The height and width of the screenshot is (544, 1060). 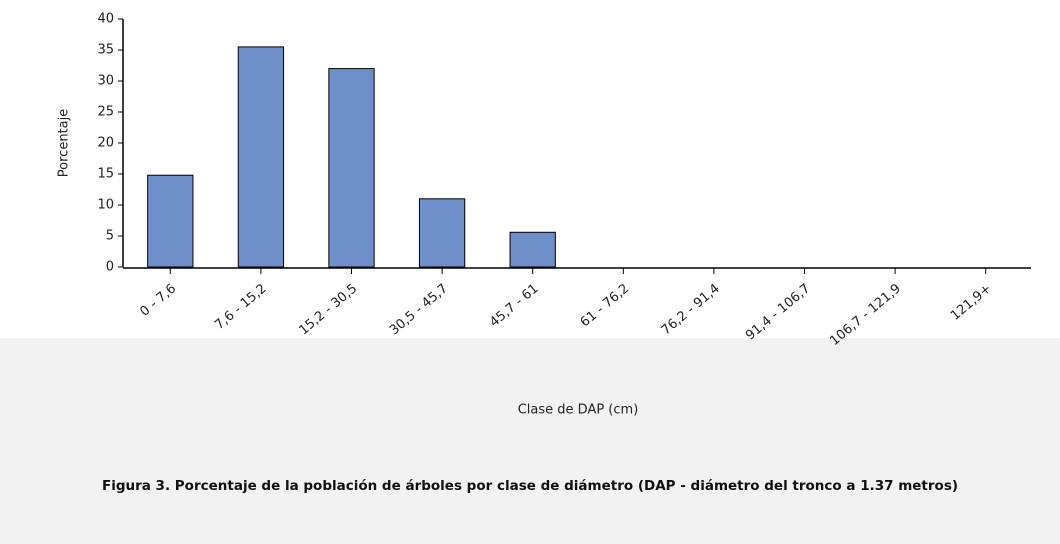 I want to click on x-tick-label: 121,9+, so click(x=971, y=302).